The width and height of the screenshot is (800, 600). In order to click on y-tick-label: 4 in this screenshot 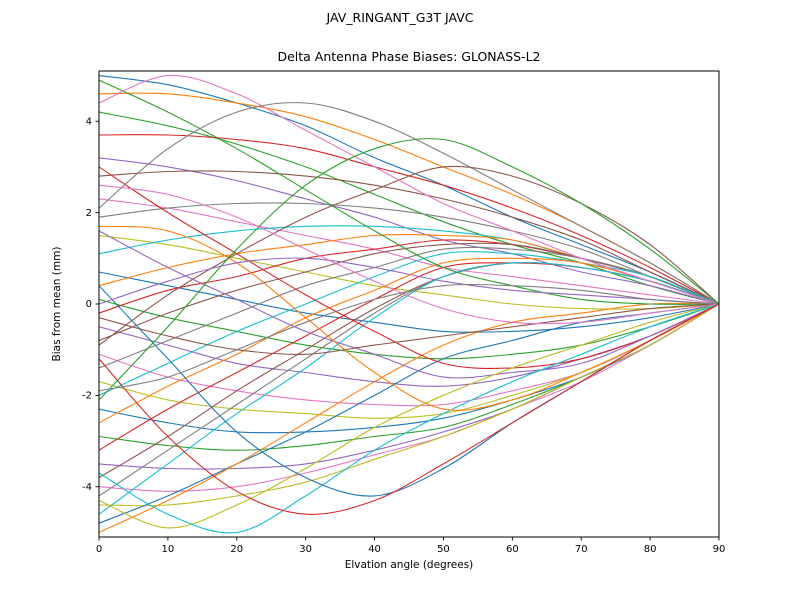, I will do `click(89, 121)`.